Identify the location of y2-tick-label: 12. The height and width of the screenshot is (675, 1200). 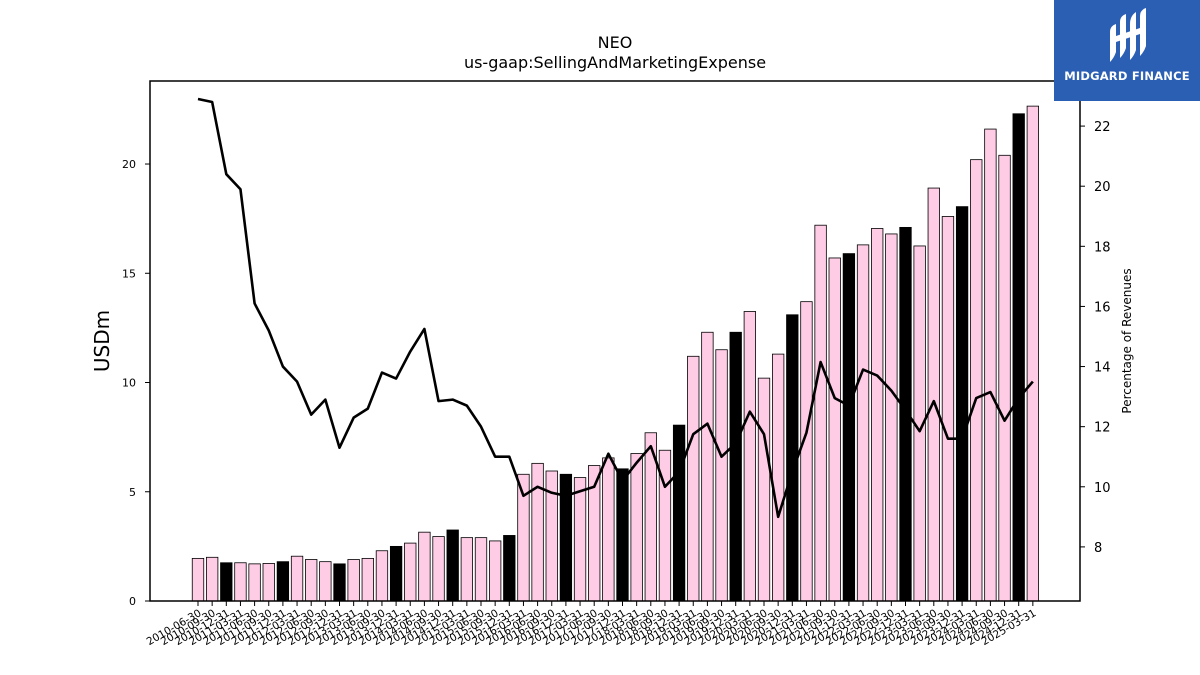
(1102, 428).